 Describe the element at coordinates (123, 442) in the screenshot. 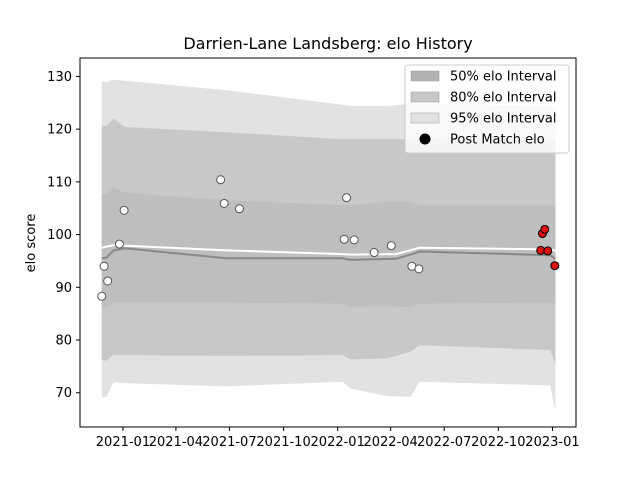

I see `x-tick-label: 2021-01` at that location.